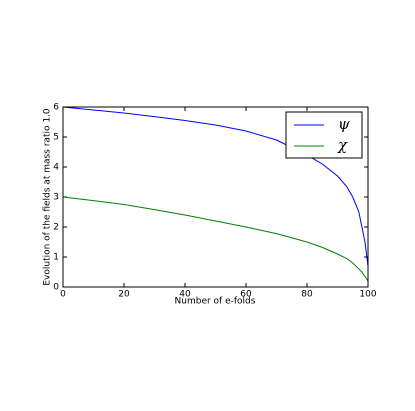  What do you see at coordinates (124, 295) in the screenshot?
I see `x-tick-label: 20` at bounding box center [124, 295].